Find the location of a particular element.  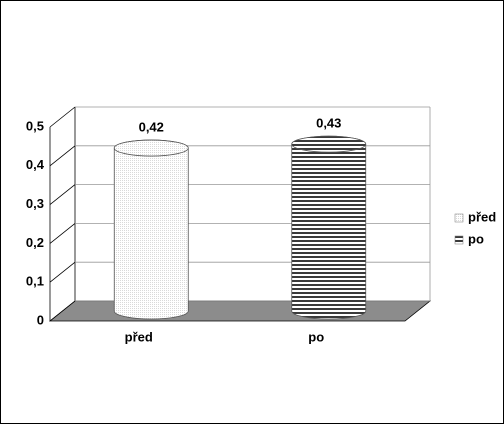

y-tick-label: 0,2 is located at coordinates (35, 242).